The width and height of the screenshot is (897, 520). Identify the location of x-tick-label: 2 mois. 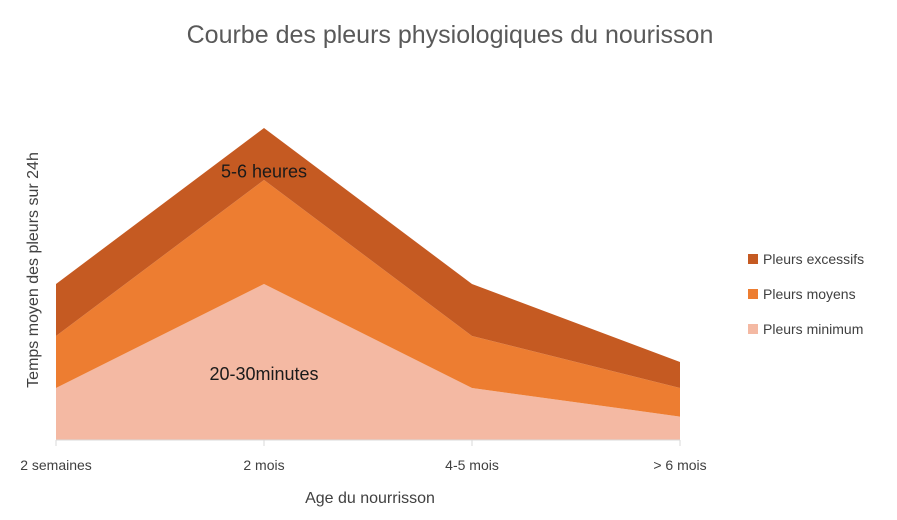
(263, 465).